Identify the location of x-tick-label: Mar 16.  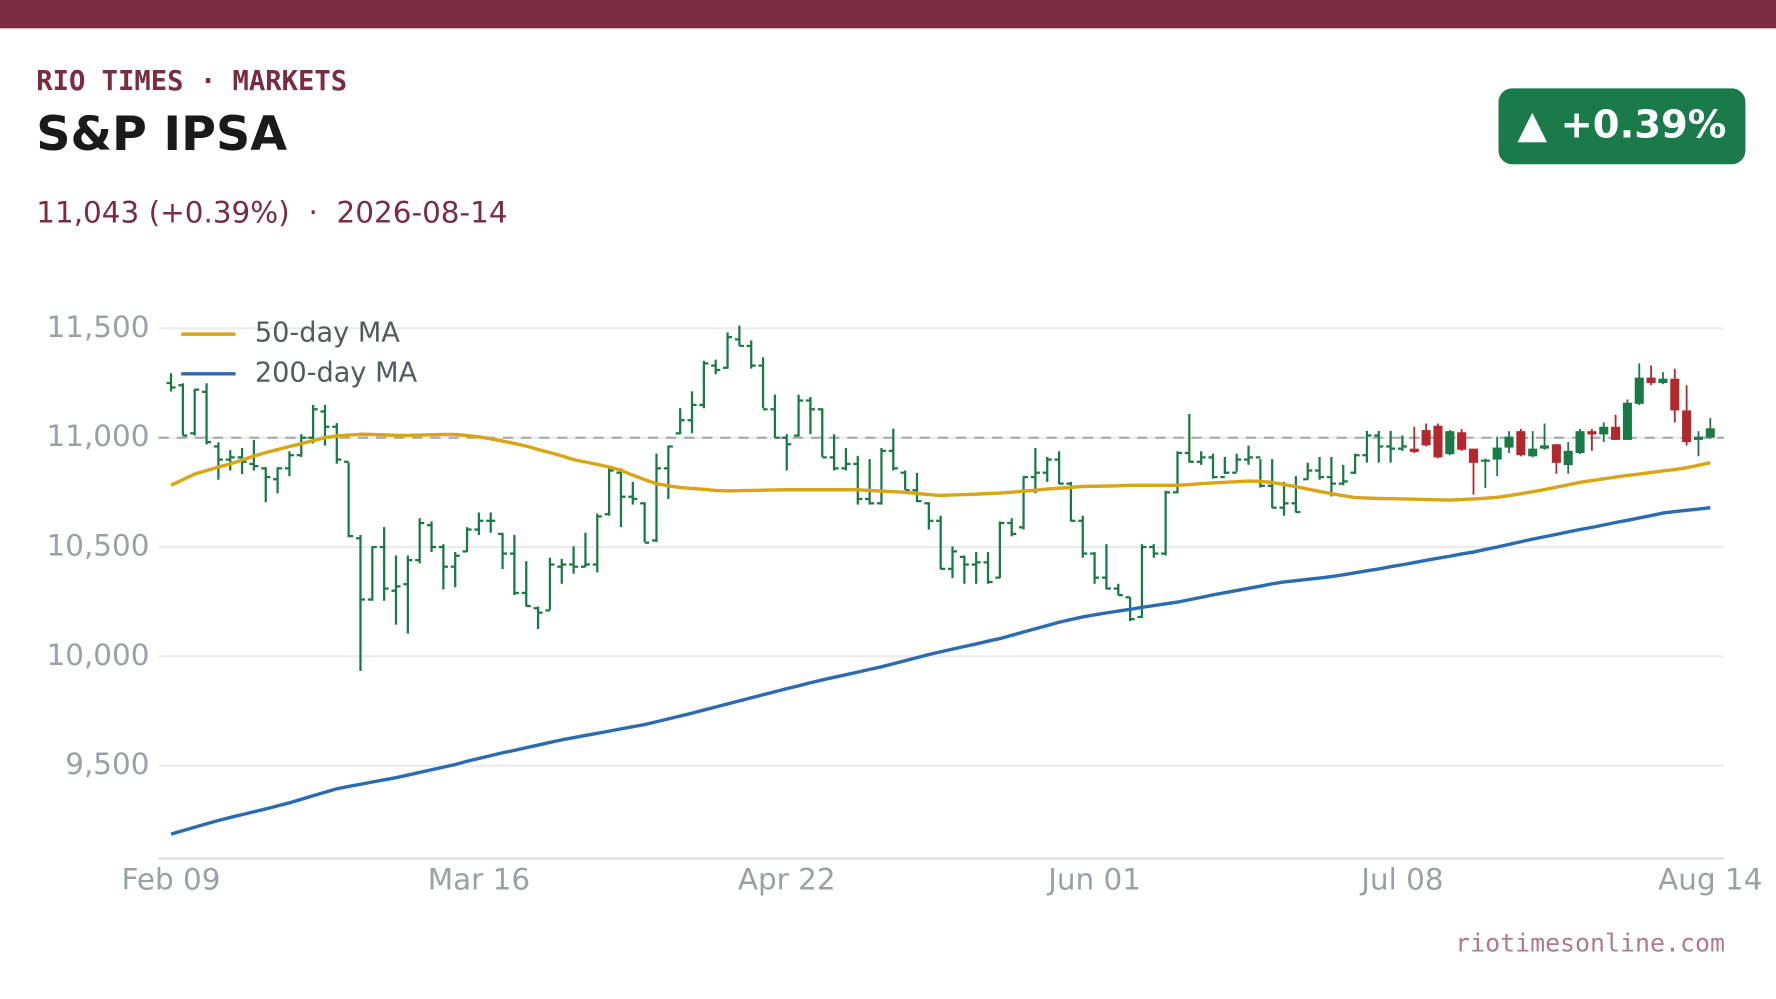
(479, 880).